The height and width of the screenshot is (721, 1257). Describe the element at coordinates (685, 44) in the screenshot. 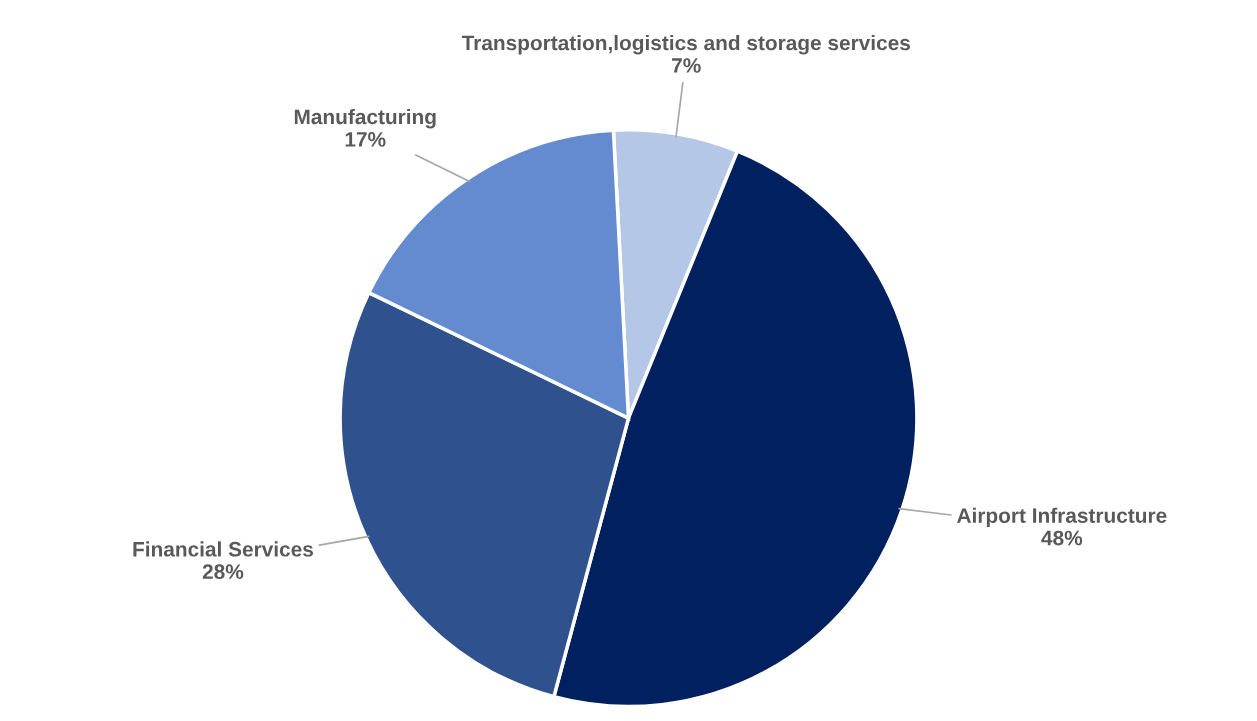

I see `slice-label: Transportation,logistics and storage services` at that location.